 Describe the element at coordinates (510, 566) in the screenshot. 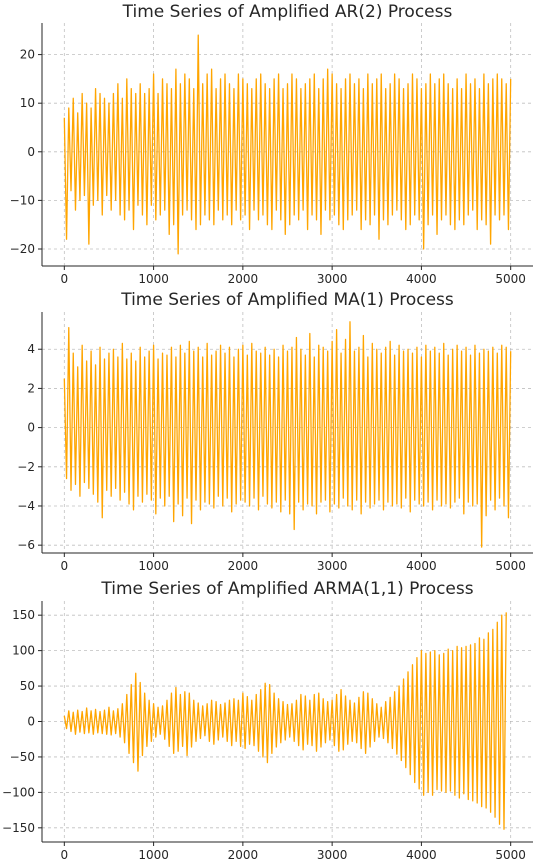

I see `ma1-x-tick-label-5: 5000` at that location.